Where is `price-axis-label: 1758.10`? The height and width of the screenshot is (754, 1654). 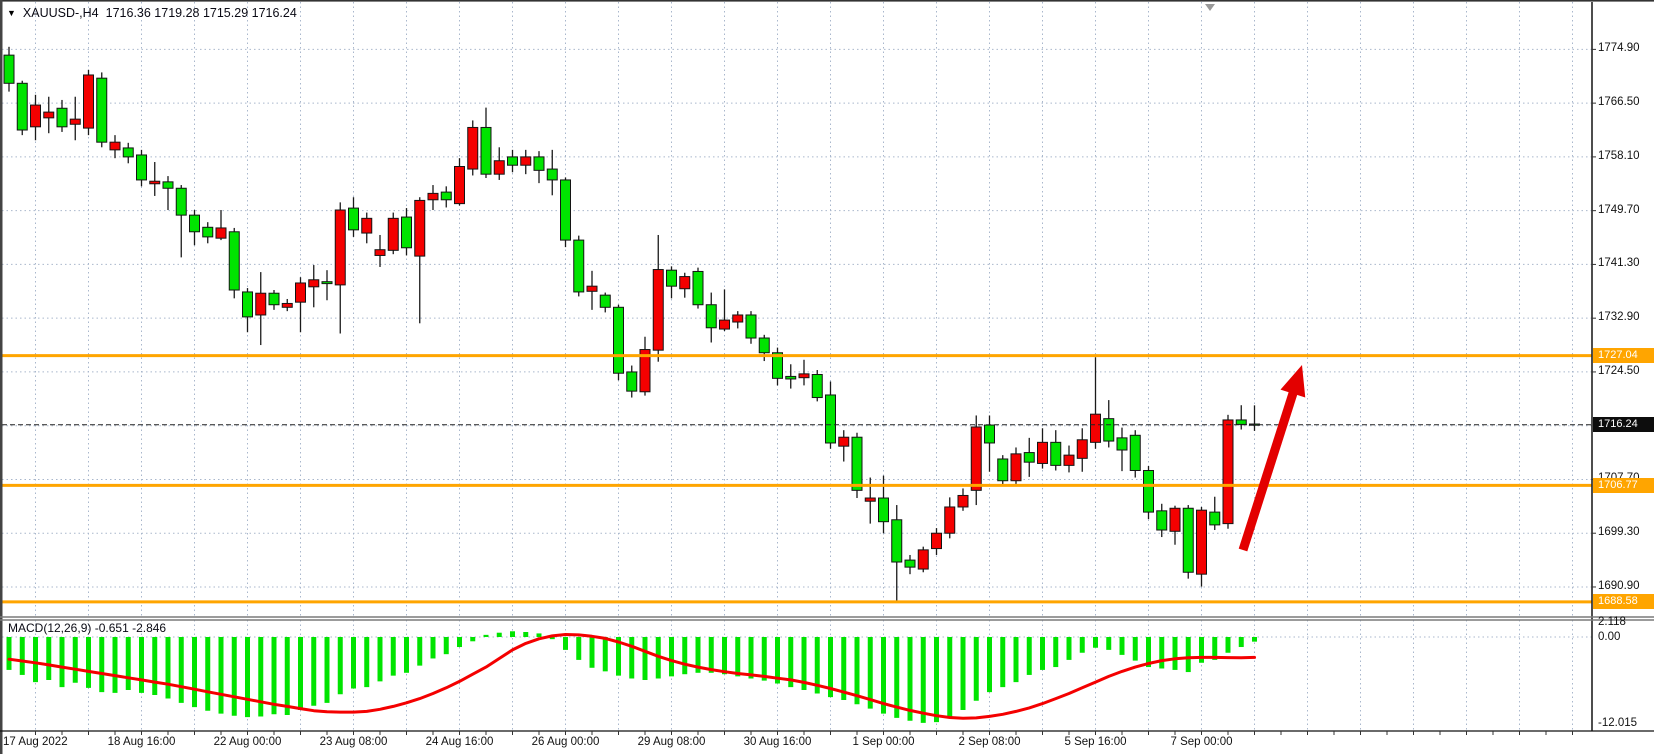 price-axis-label: 1758.10 is located at coordinates (1619, 155).